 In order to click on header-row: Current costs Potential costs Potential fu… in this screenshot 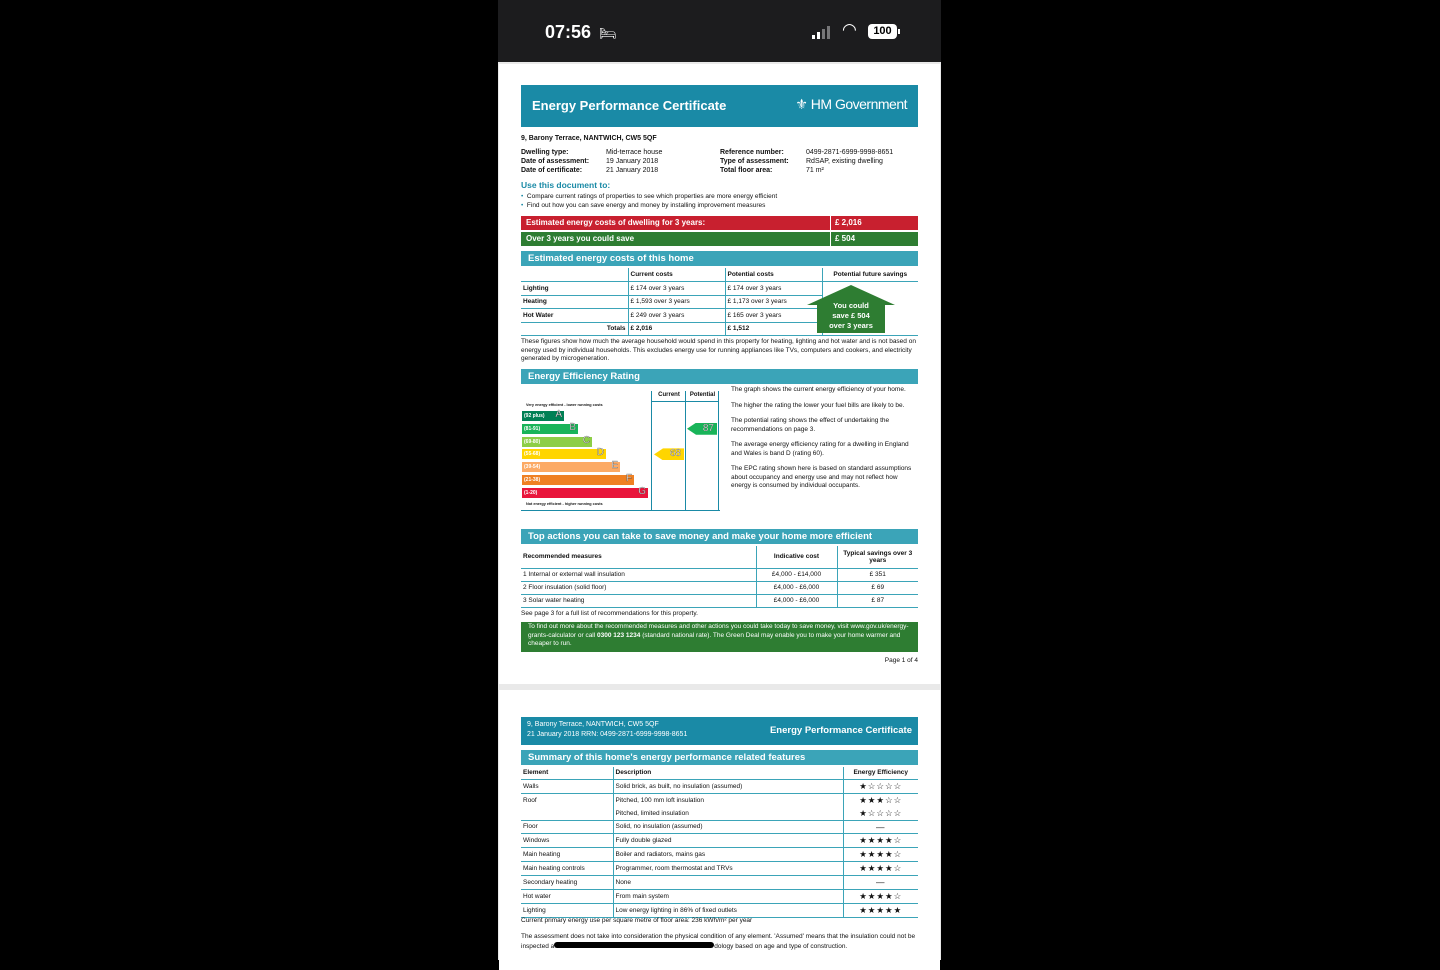, I will do `click(719, 275)`.